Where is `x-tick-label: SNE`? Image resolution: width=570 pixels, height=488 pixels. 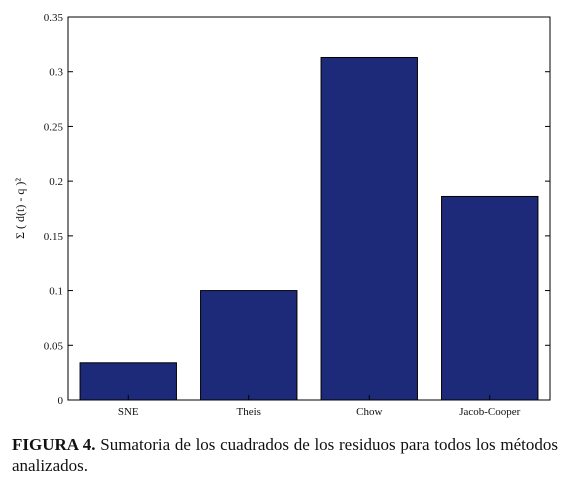 x-tick-label: SNE is located at coordinates (128, 412).